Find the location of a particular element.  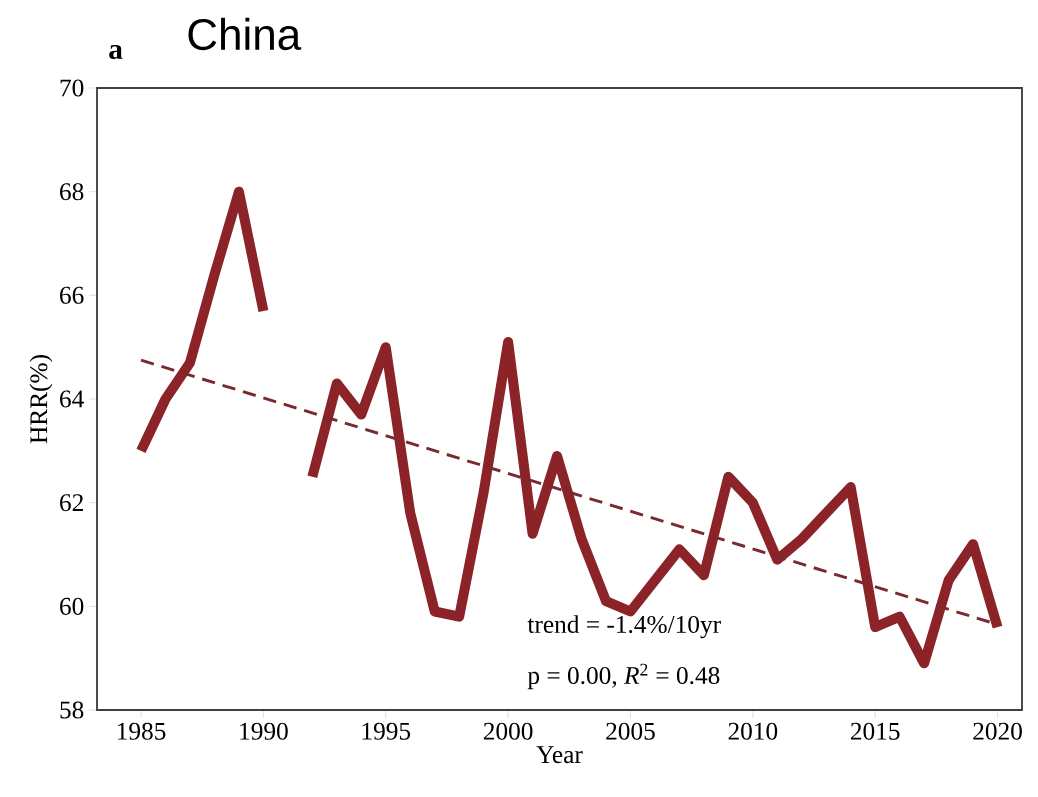

x-tick-label: 1995 is located at coordinates (386, 731).